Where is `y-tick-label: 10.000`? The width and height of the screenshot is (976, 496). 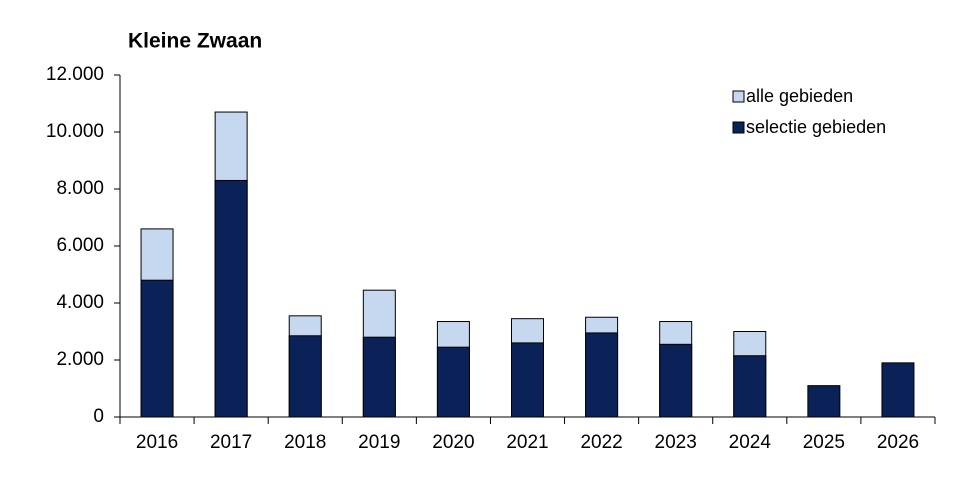
y-tick-label: 10.000 is located at coordinates (75, 131).